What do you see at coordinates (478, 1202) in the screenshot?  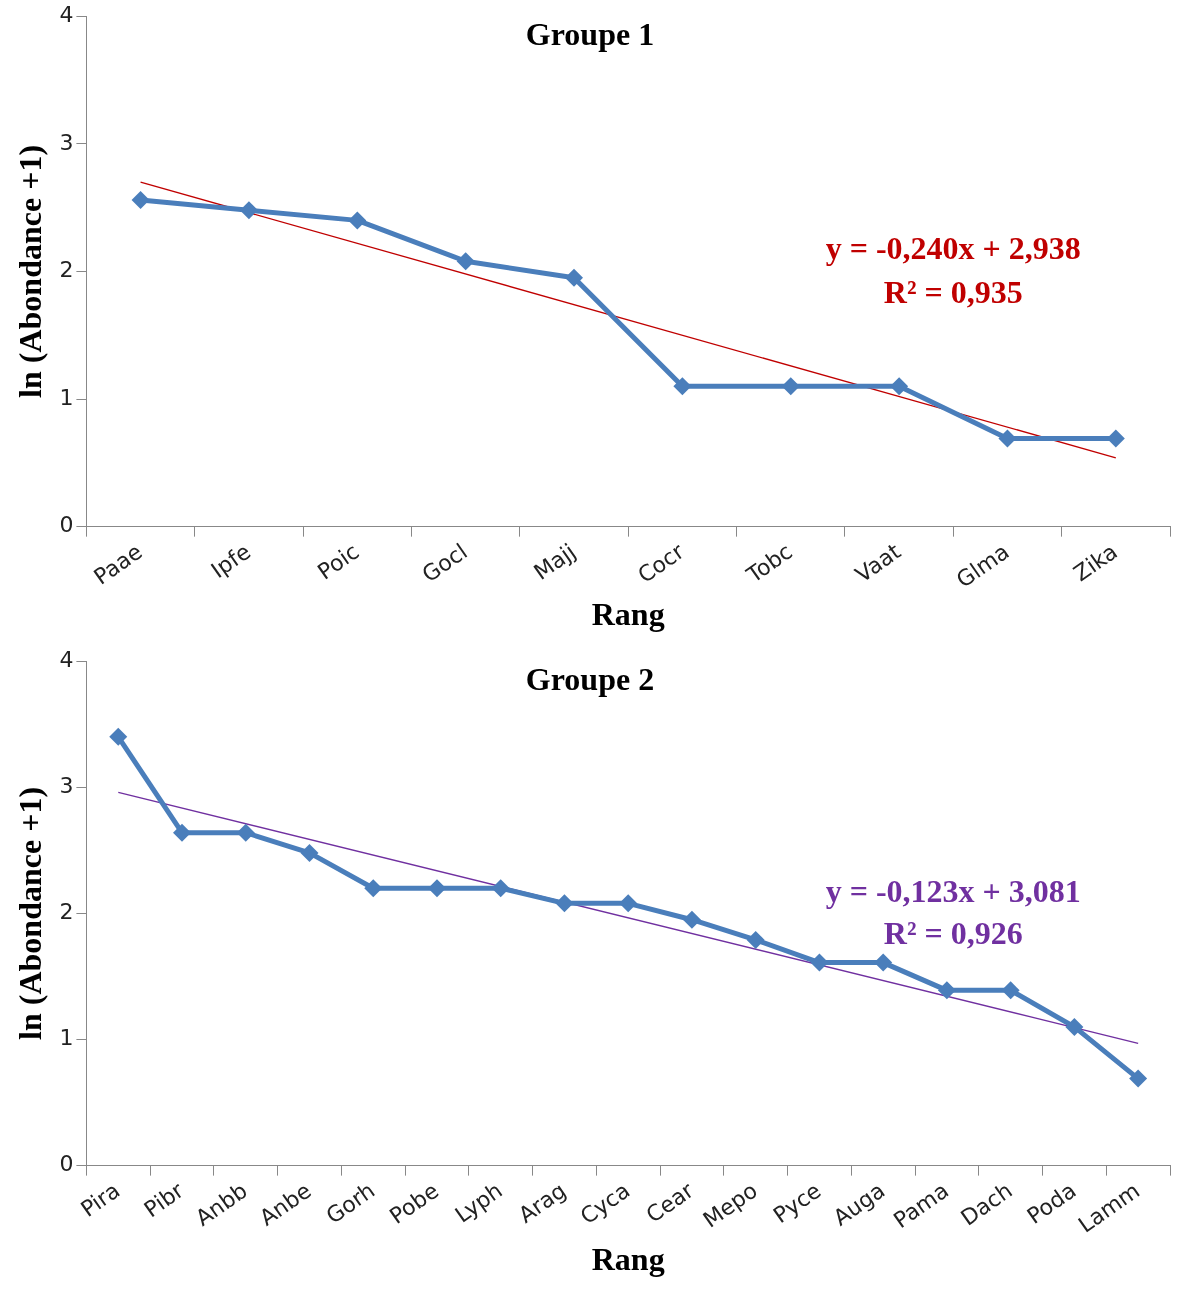 I see `x-tick-label: Lyph` at bounding box center [478, 1202].